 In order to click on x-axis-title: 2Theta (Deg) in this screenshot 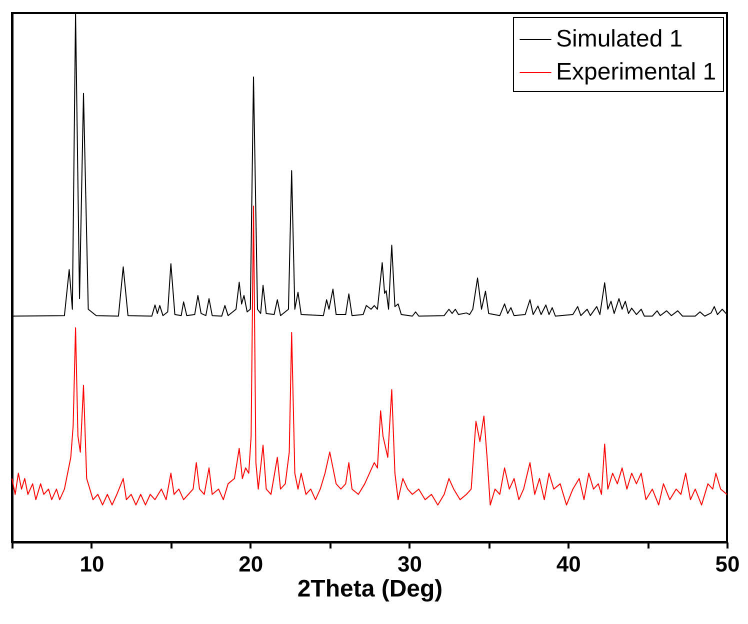, I will do `click(370, 589)`.